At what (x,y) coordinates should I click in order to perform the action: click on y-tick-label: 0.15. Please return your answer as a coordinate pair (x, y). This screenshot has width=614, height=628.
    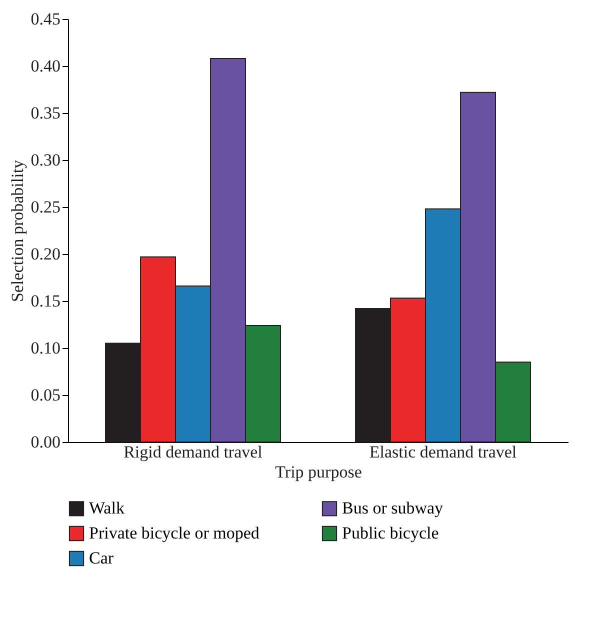
    Looking at the image, I should click on (45, 301).